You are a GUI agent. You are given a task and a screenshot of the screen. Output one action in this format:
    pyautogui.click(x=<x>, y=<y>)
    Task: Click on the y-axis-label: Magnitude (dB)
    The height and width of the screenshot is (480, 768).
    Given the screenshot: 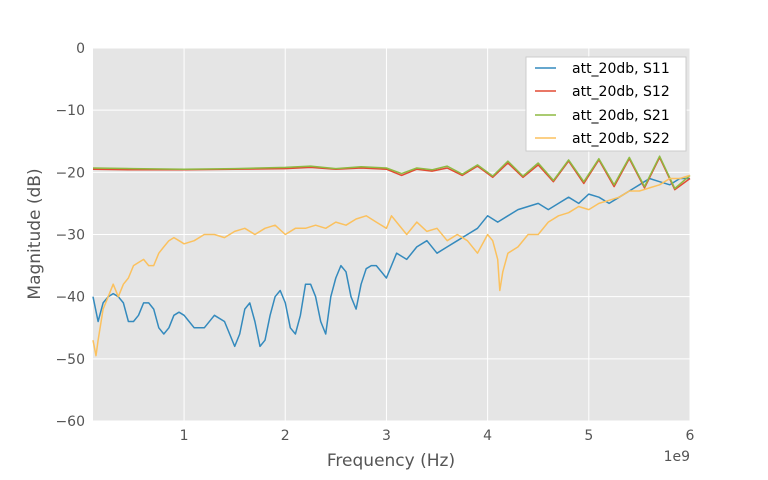 What is the action you would take?
    pyautogui.click(x=35, y=233)
    